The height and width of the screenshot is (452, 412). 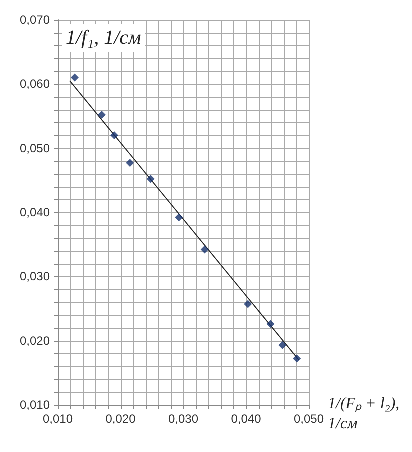 I want to click on y-tick-label: 0,050, so click(x=35, y=148).